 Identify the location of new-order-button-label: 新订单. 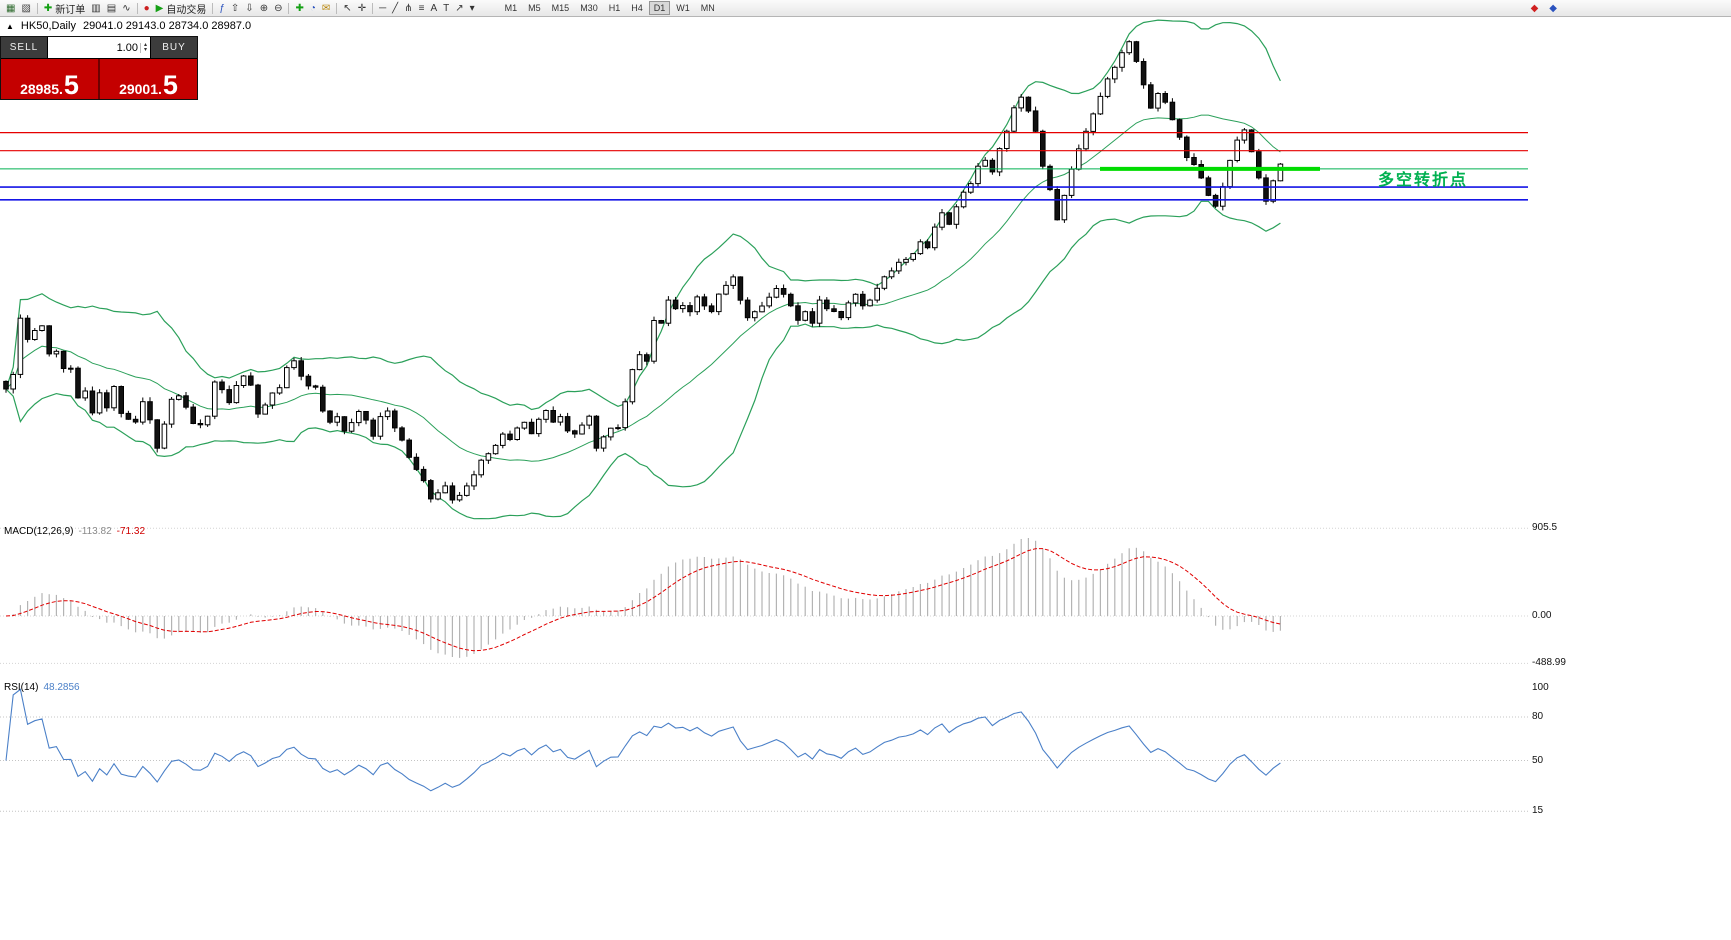
(70, 10).